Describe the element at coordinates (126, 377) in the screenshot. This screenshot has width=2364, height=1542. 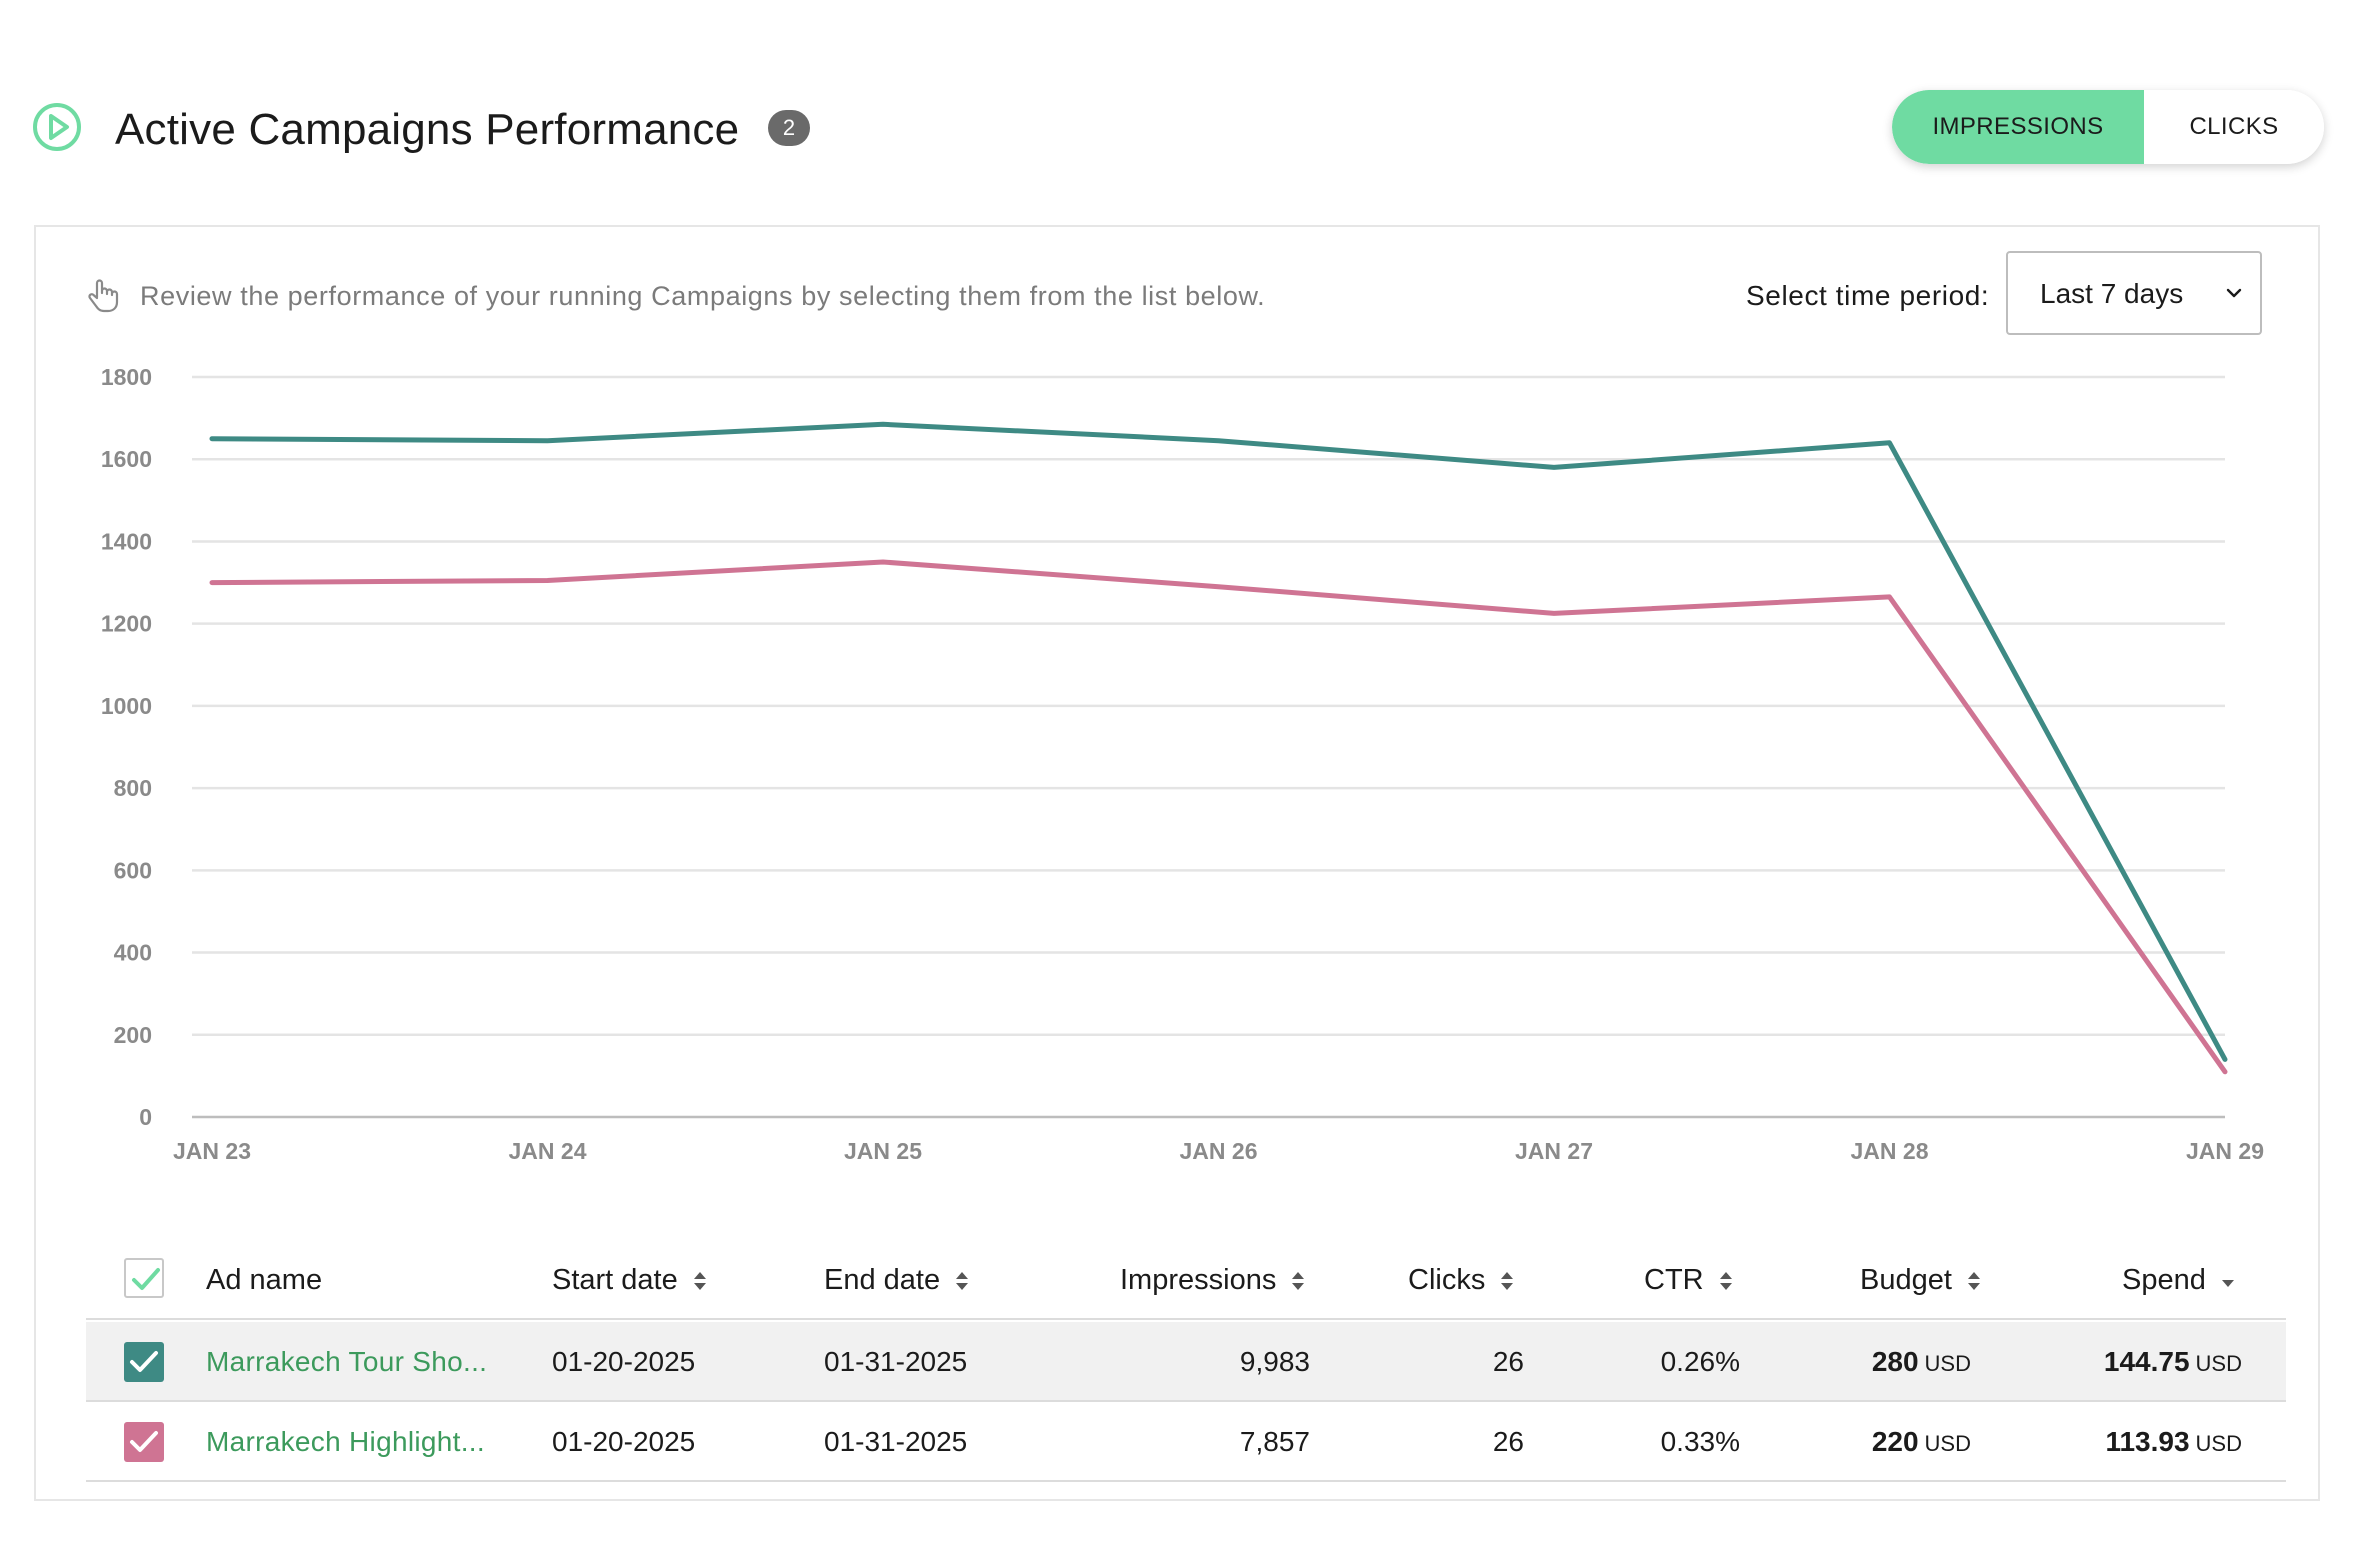
I see `y-tick-label: 1800` at that location.